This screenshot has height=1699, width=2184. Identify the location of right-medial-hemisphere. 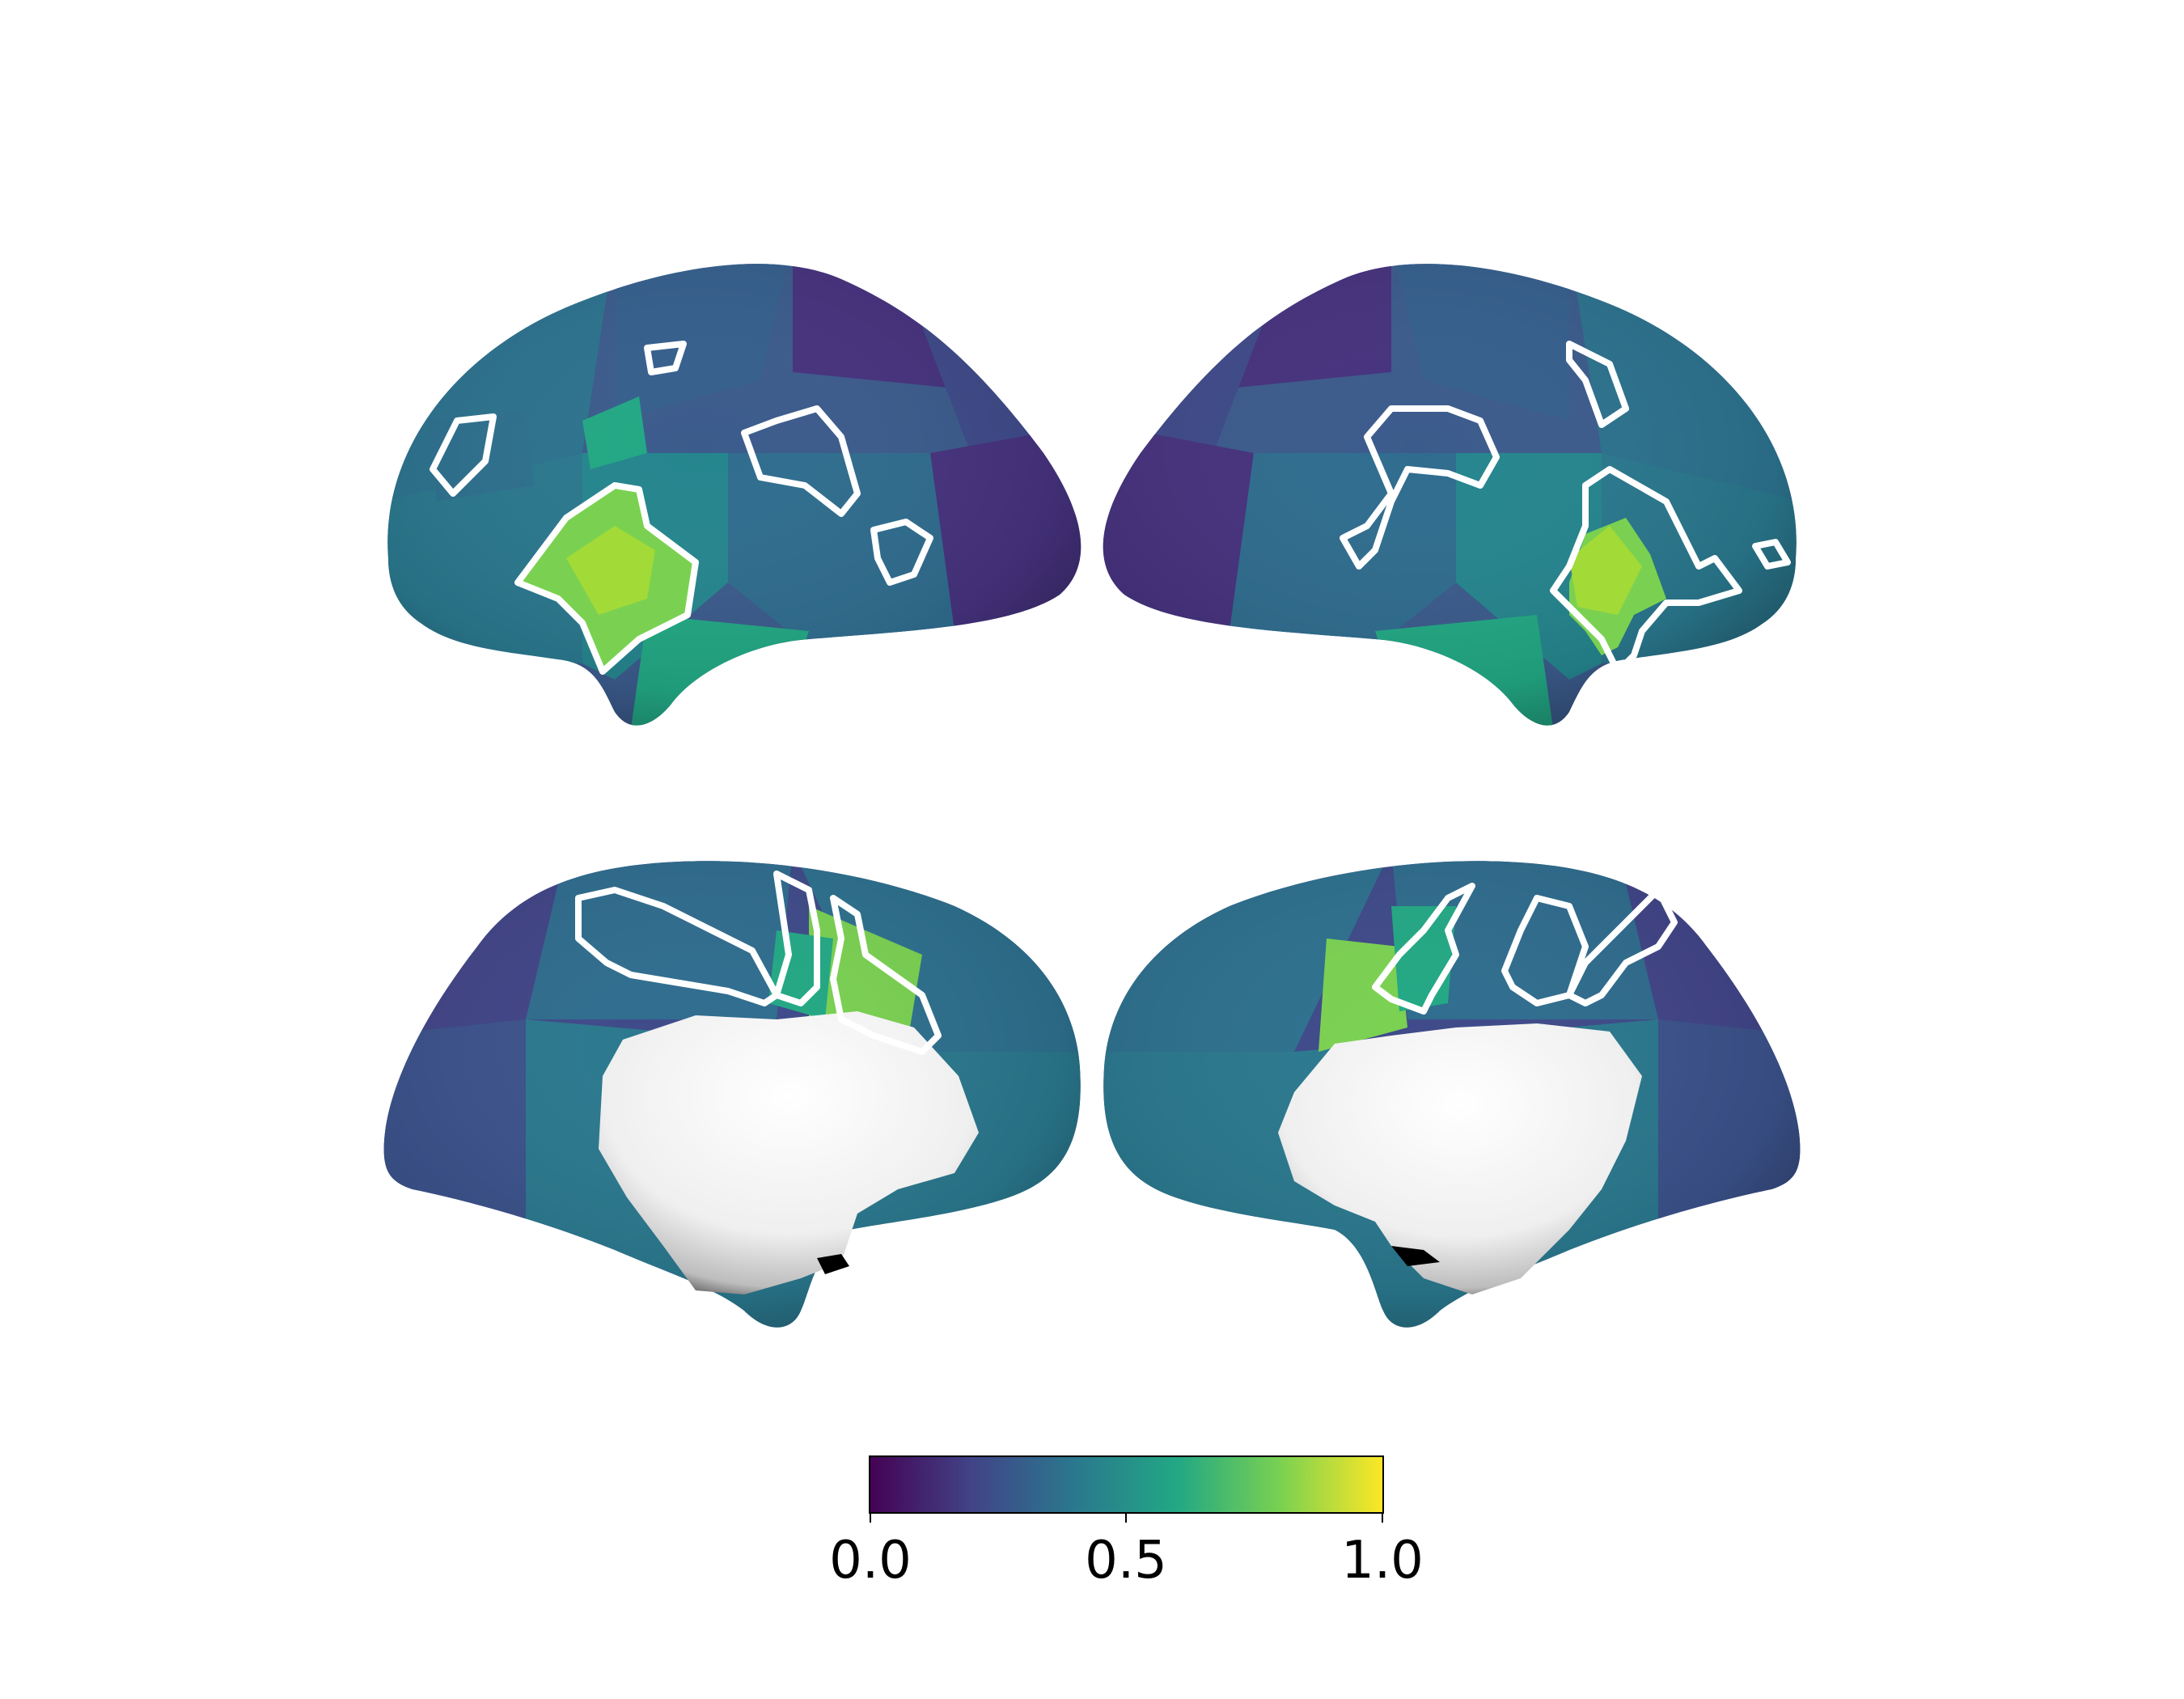
(1452, 1094).